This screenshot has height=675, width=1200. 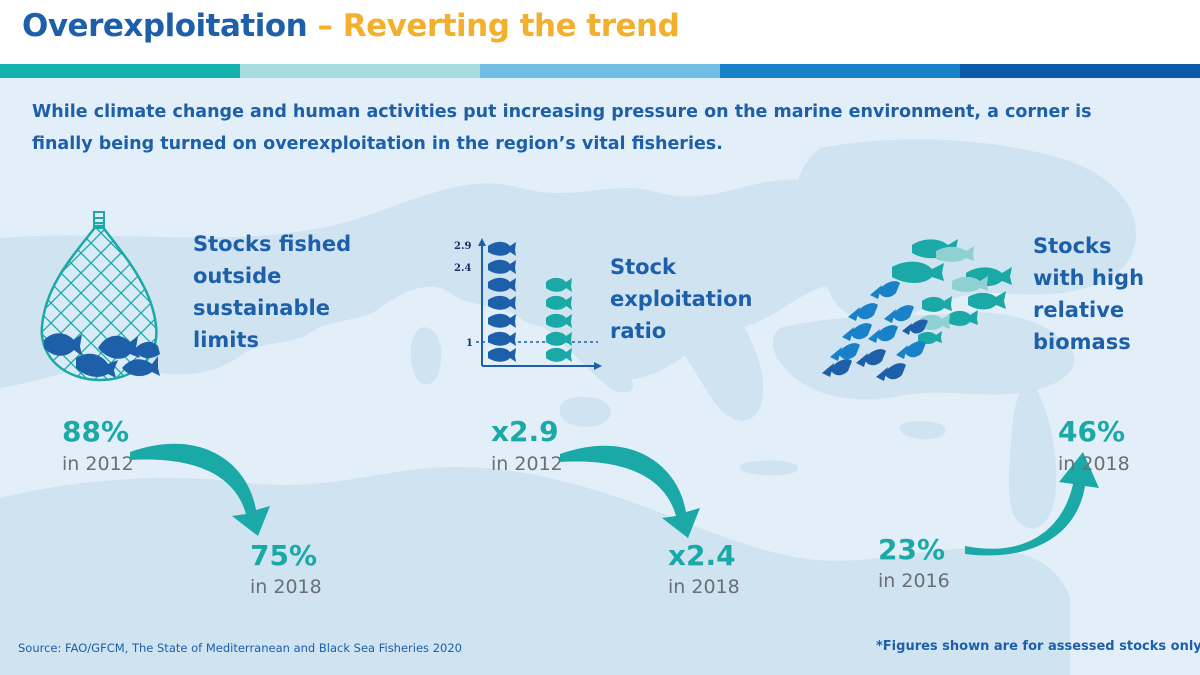 What do you see at coordinates (165, 26) in the screenshot?
I see `title-main: Overexploitation` at bounding box center [165, 26].